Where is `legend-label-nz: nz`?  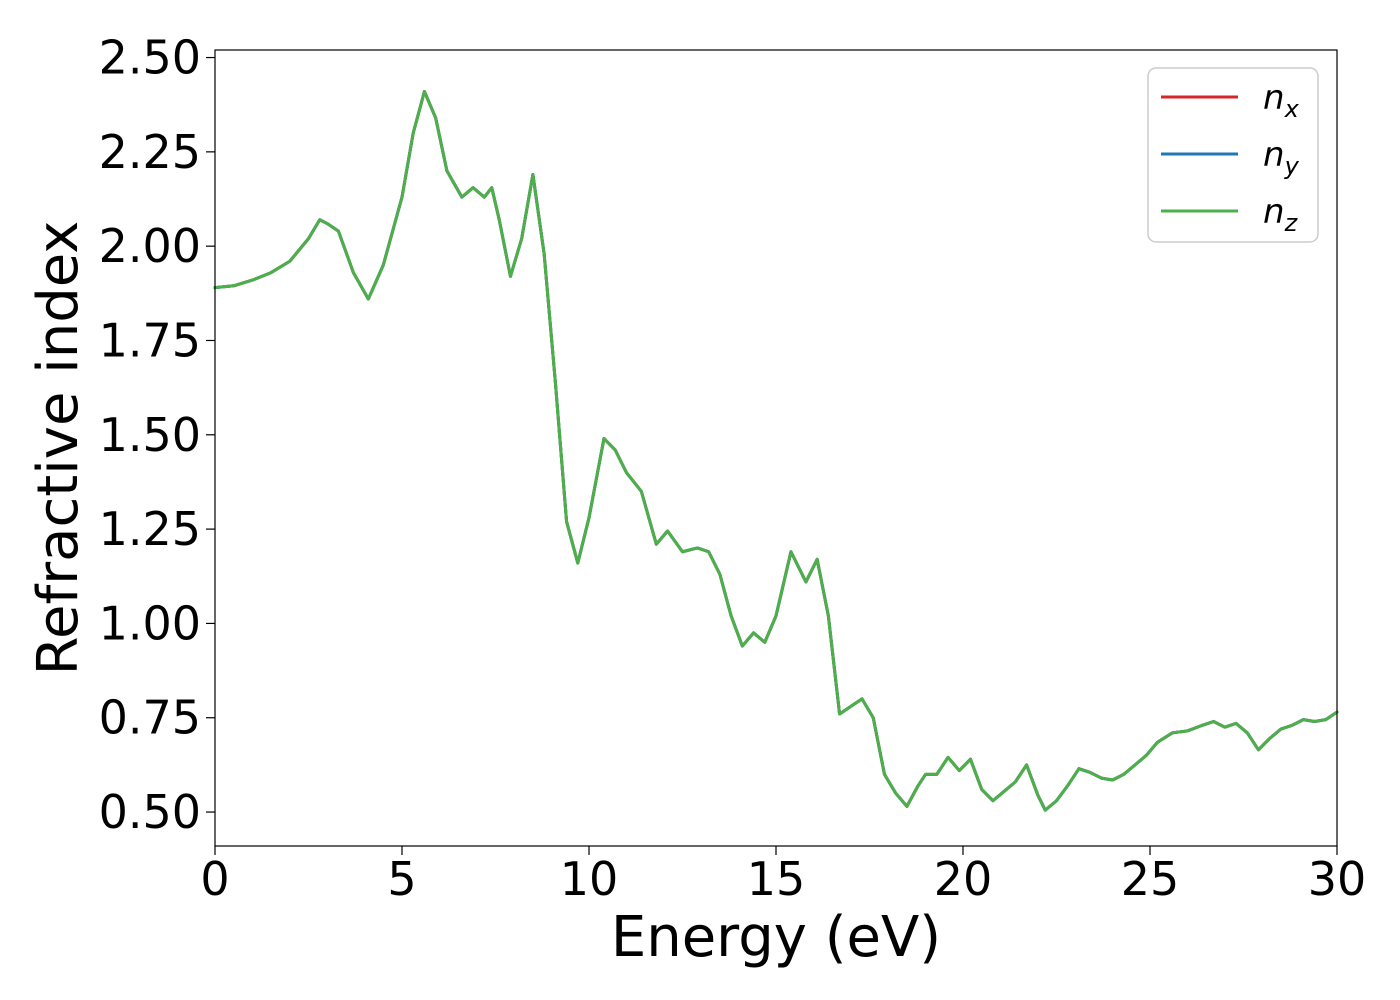 legend-label-nz: nz is located at coordinates (1281, 214).